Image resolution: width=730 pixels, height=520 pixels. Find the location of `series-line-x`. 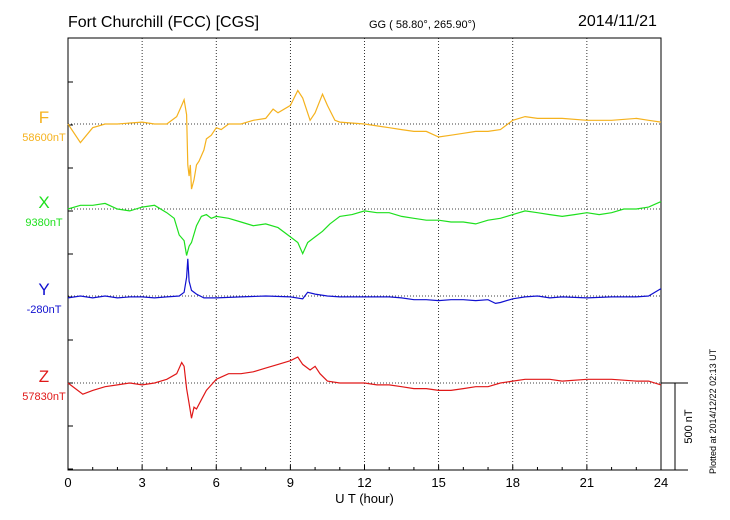

series-line-x is located at coordinates (364, 228).